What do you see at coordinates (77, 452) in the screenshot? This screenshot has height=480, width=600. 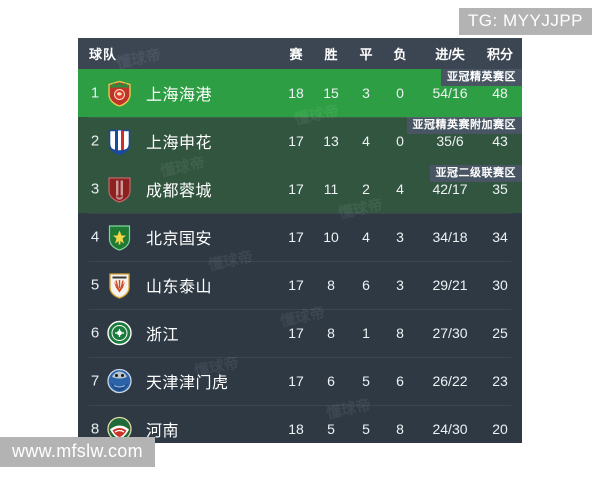 I see `watermark-bottom-left: www.mfslw.com` at bounding box center [77, 452].